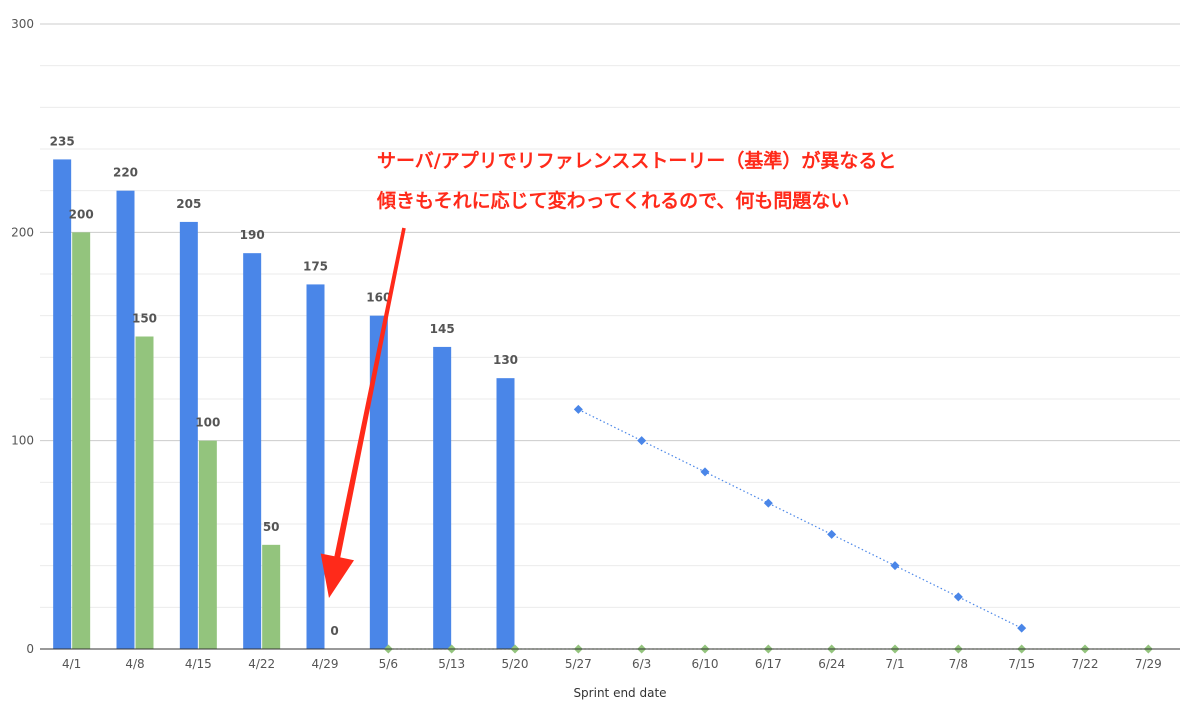  I want to click on x-tick-label: 6/17, so click(768, 664).